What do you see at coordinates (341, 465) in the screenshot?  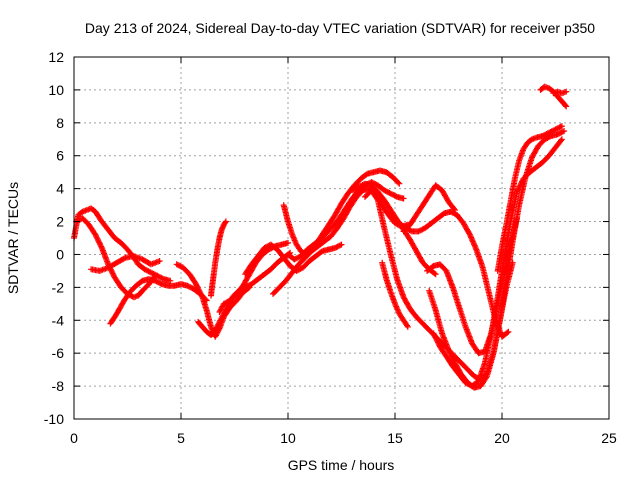 I see `x-axis-label: GPS time / hours` at bounding box center [341, 465].